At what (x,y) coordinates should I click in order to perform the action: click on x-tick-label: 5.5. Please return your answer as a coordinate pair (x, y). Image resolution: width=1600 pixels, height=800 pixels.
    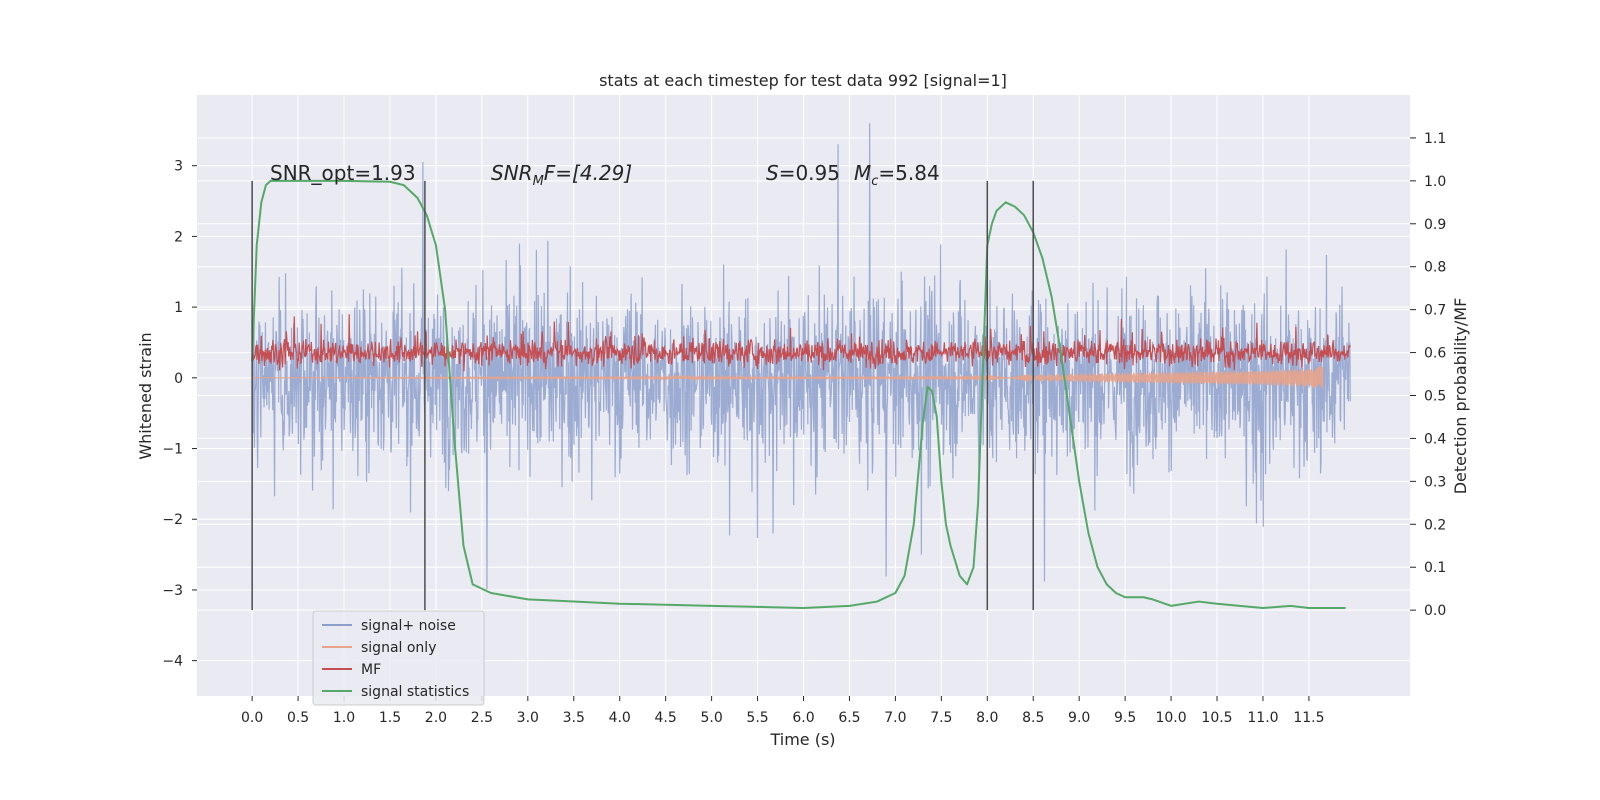
    Looking at the image, I should click on (757, 718).